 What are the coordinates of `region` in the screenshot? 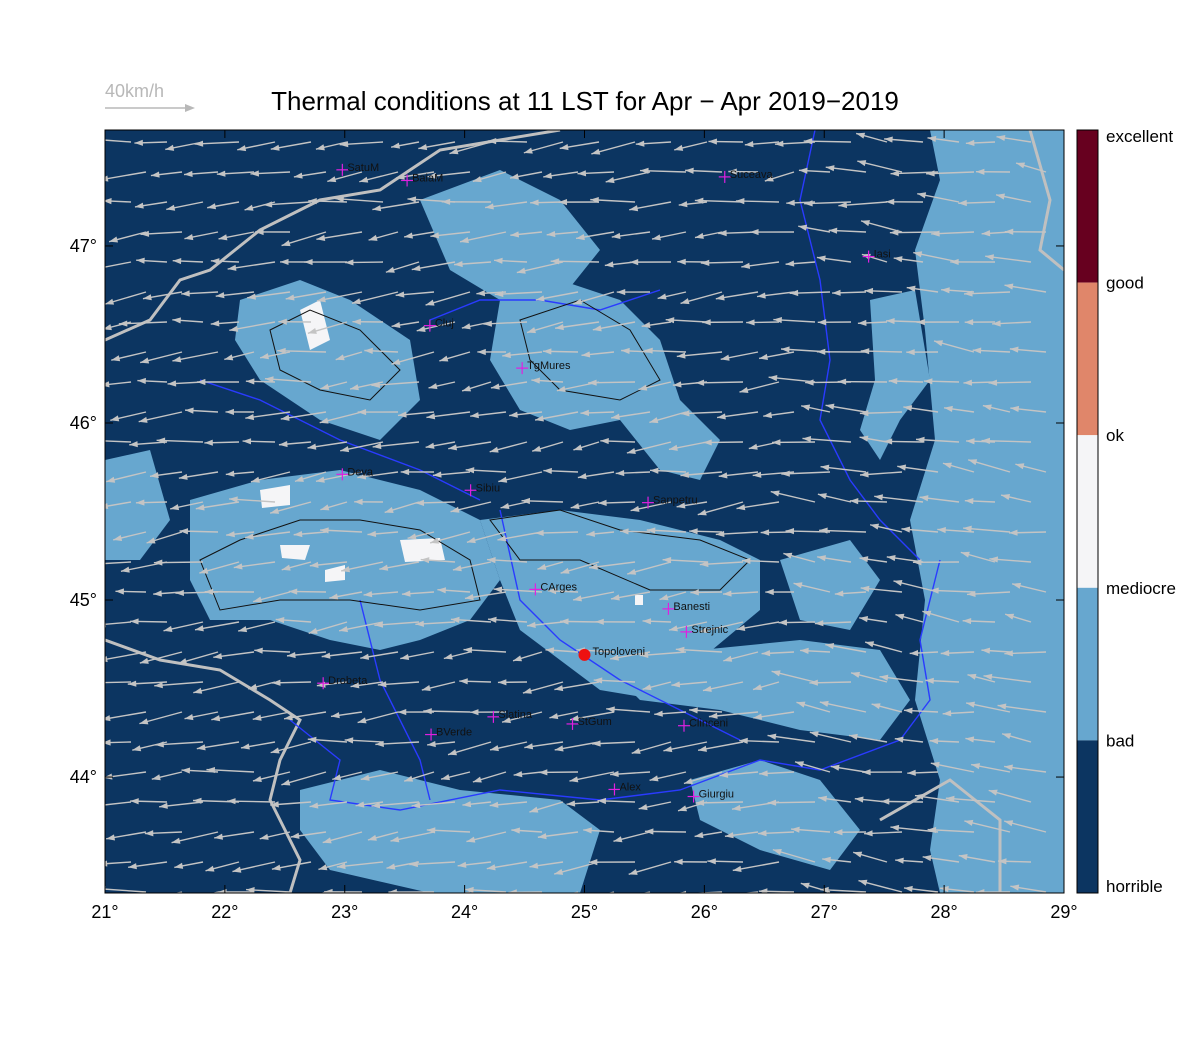 It's located at (830, 585).